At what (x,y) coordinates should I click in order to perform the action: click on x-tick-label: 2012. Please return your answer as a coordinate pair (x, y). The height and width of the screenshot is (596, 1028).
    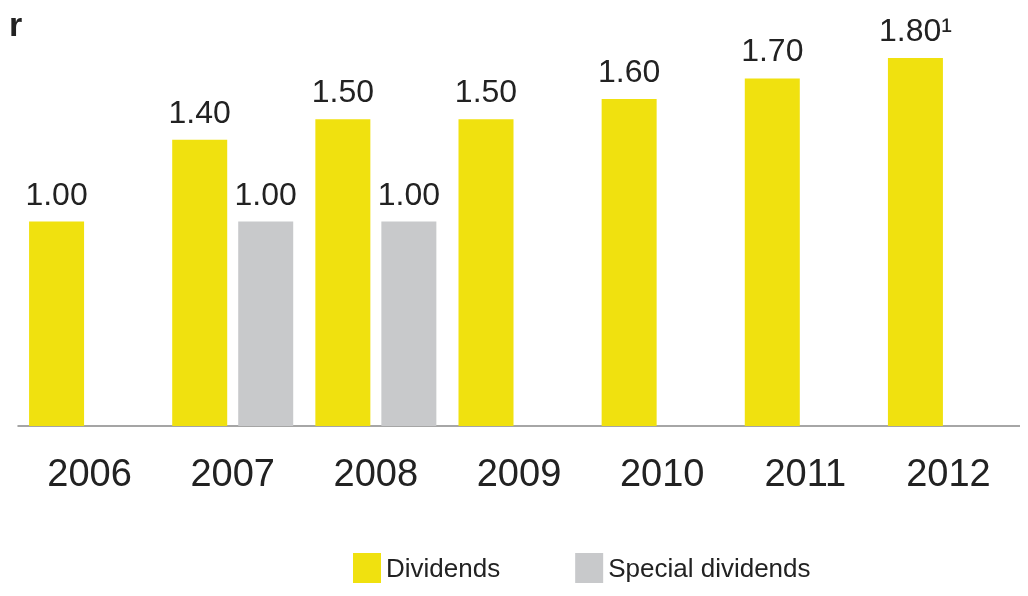
    Looking at the image, I should click on (948, 473).